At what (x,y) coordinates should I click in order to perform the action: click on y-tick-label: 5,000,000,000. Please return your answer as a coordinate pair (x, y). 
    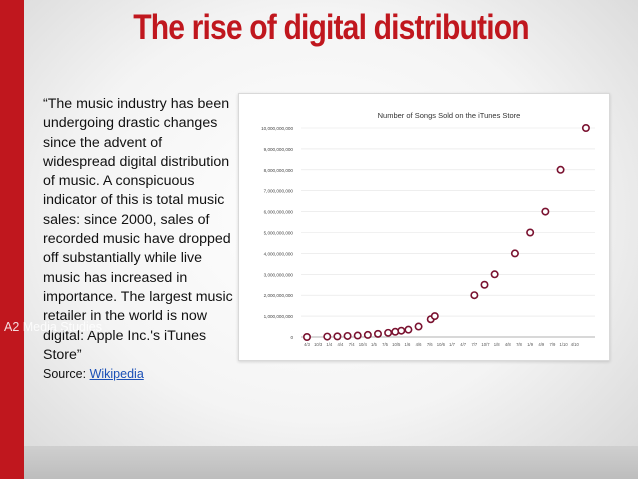
    Looking at the image, I should click on (279, 233).